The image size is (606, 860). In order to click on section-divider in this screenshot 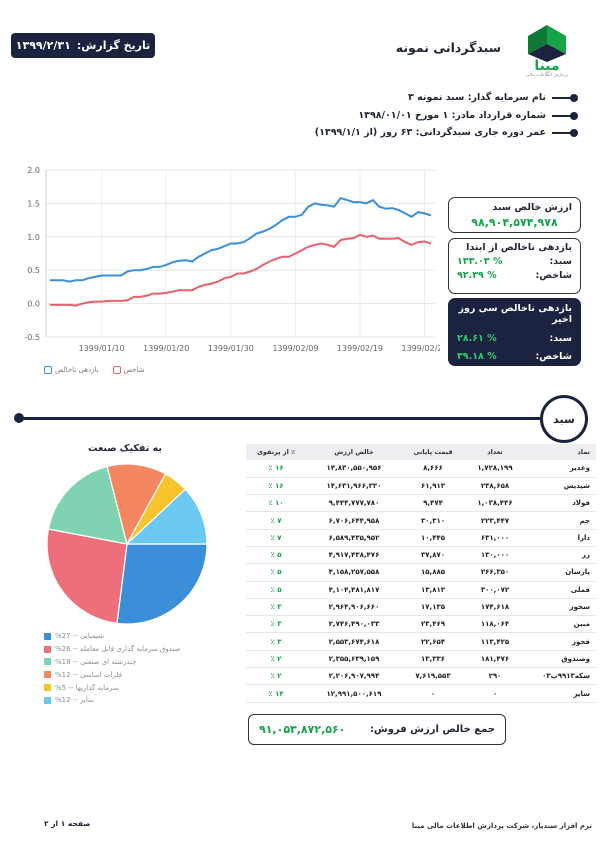, I will do `click(277, 418)`.